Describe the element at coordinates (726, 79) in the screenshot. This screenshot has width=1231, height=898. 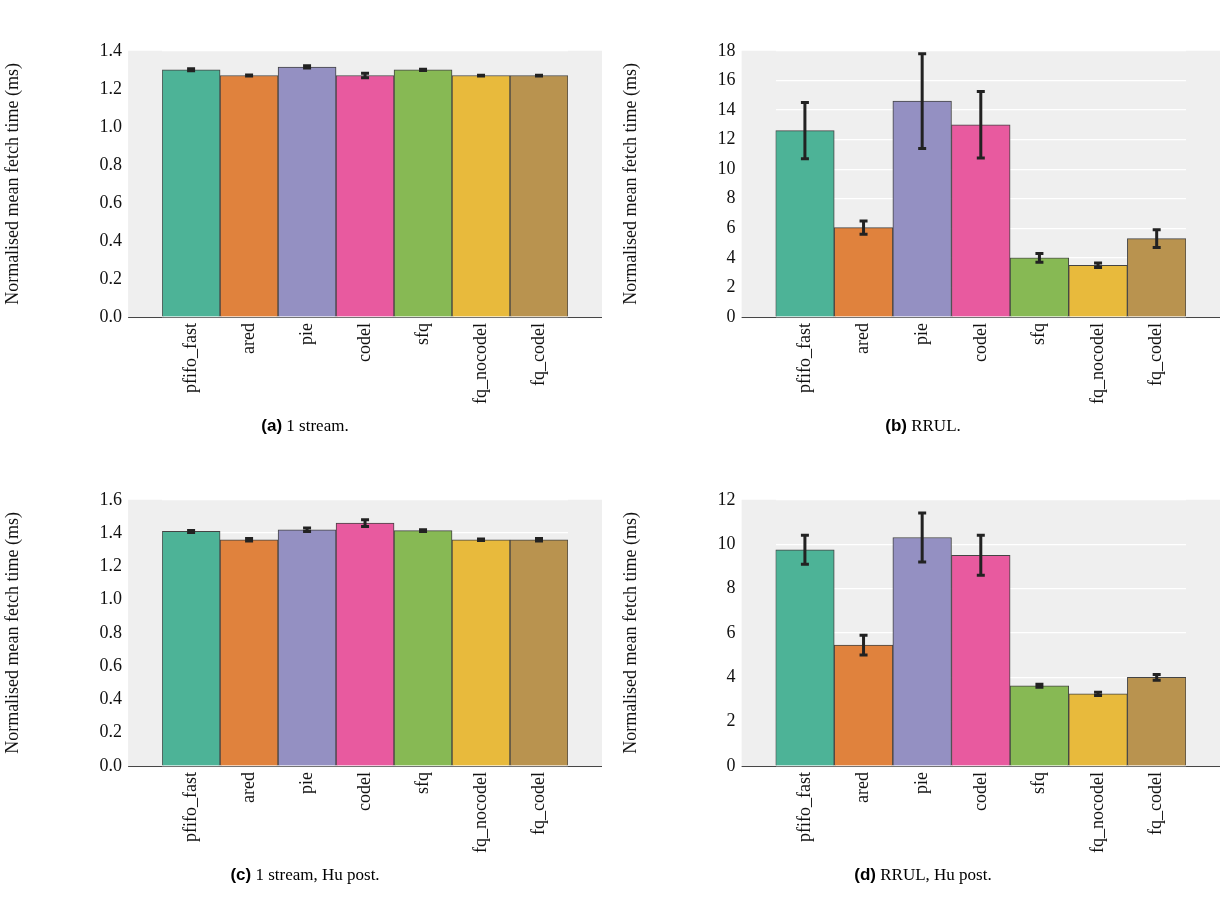
I see `y-tick-label: 16` at that location.